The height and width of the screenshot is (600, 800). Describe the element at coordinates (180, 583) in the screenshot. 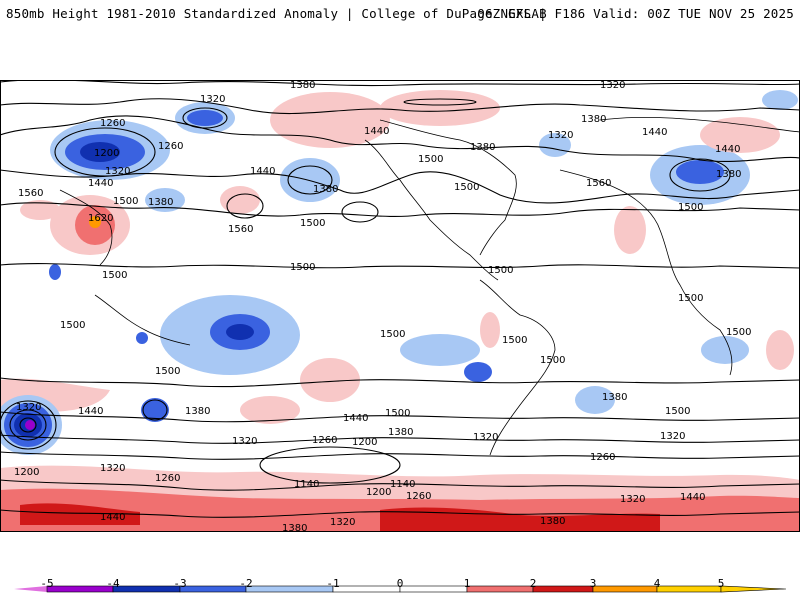

I see `colorbar-tick: -3` at that location.